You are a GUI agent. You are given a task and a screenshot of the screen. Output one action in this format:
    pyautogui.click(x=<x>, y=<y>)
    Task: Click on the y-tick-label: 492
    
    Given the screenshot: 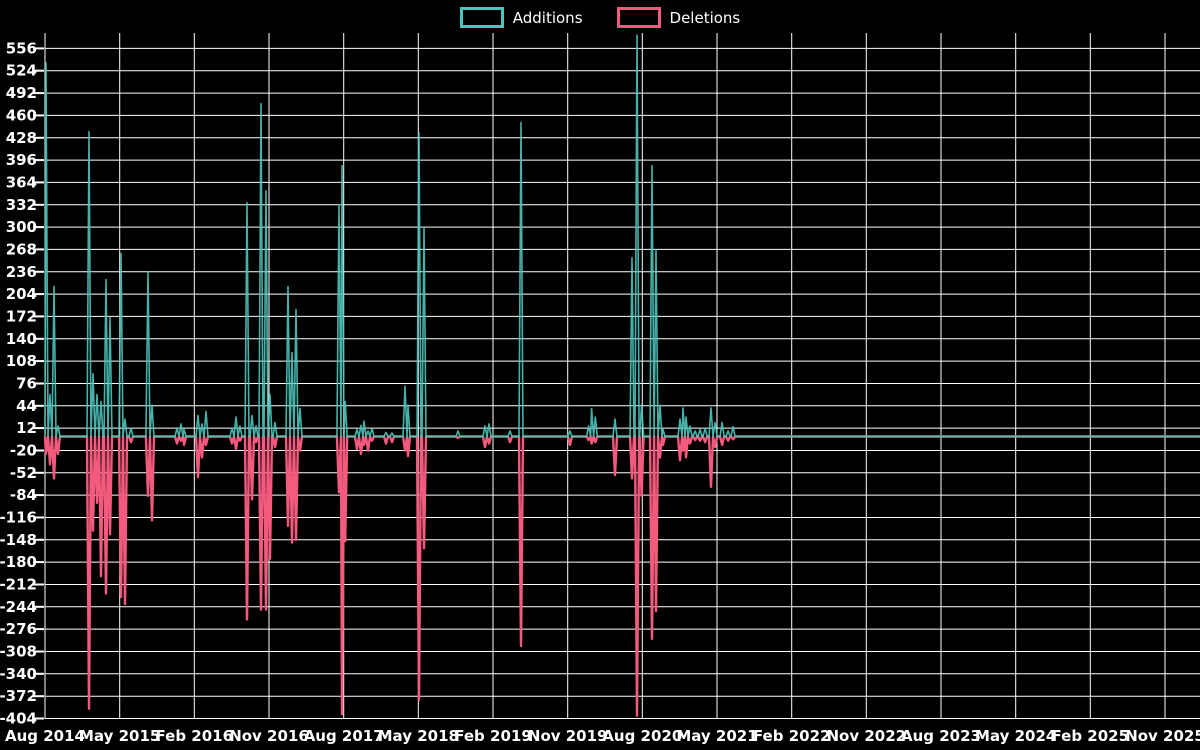 What is the action you would take?
    pyautogui.click(x=21, y=93)
    